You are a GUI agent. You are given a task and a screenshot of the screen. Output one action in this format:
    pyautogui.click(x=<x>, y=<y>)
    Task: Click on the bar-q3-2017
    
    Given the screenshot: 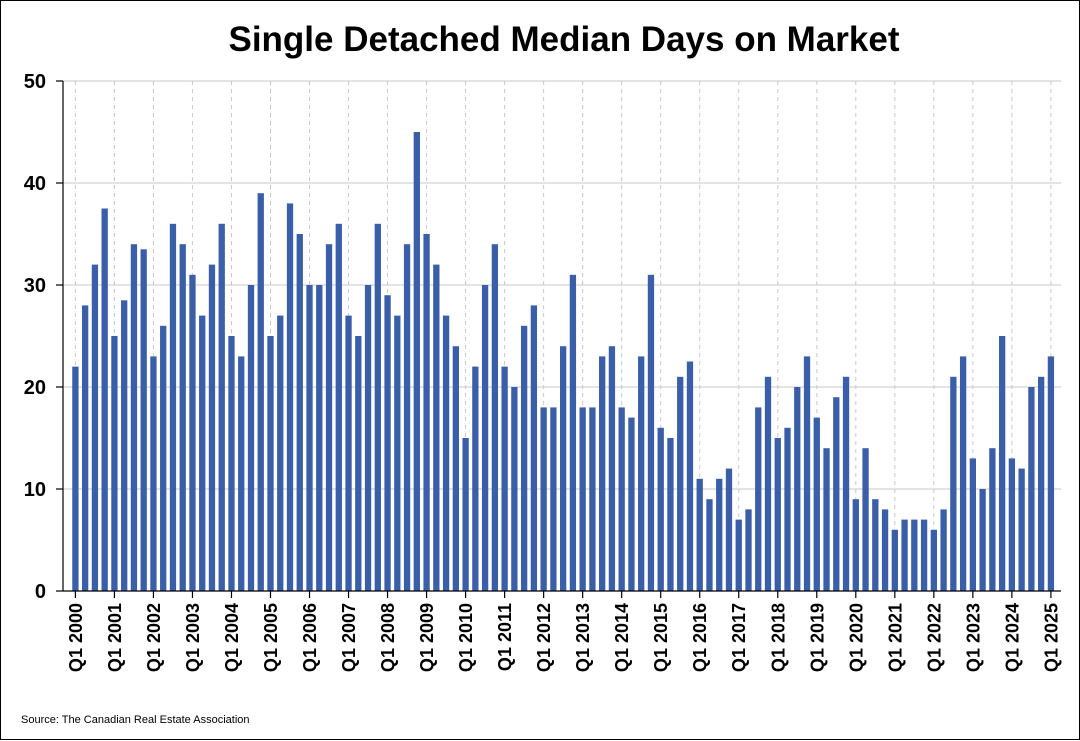 What is the action you would take?
    pyautogui.click(x=758, y=499)
    